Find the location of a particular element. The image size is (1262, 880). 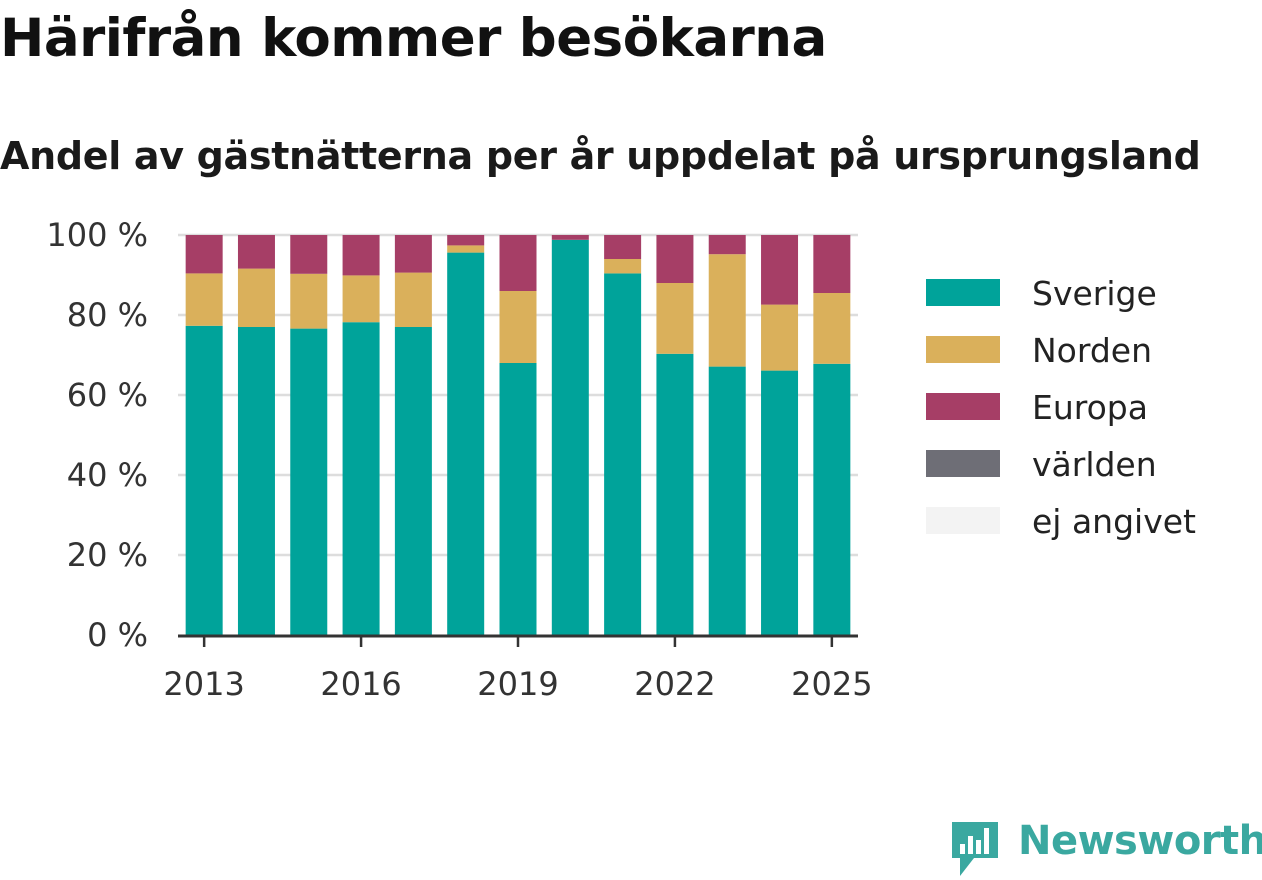

y-tick-label: 60 % is located at coordinates (107, 395).